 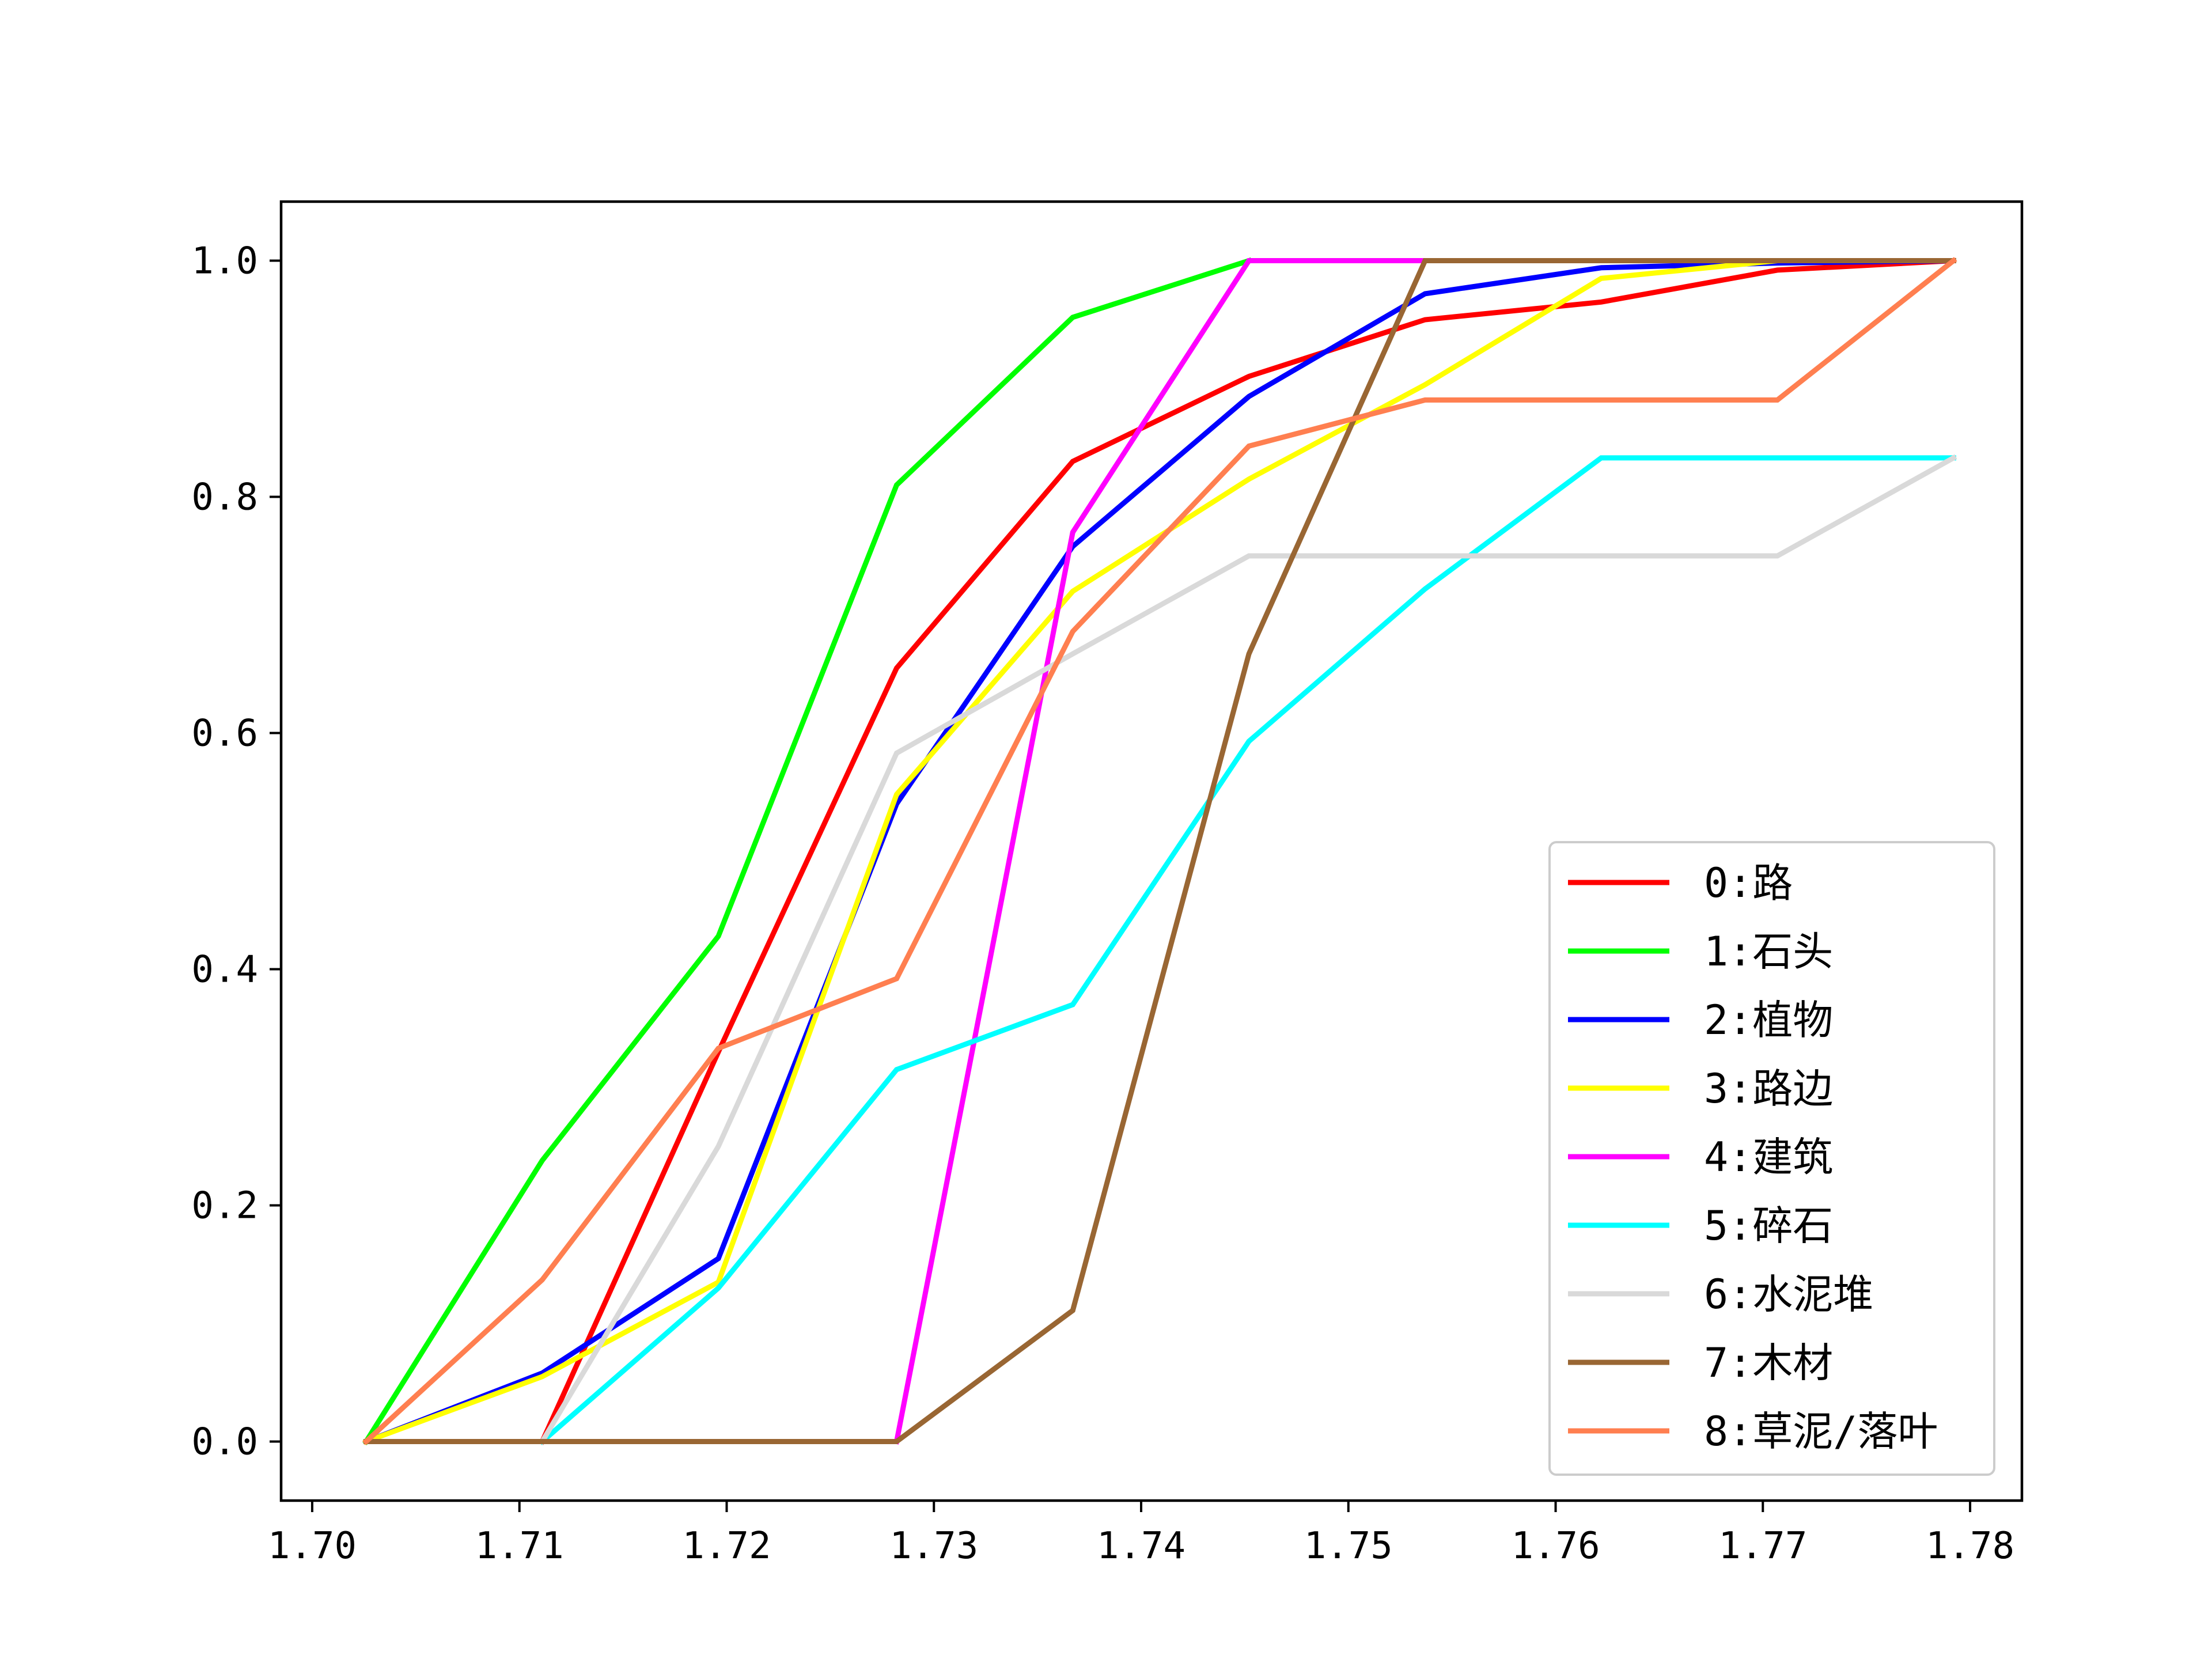 What do you see at coordinates (224, 497) in the screenshot?
I see `y-tick-label: 0.8` at bounding box center [224, 497].